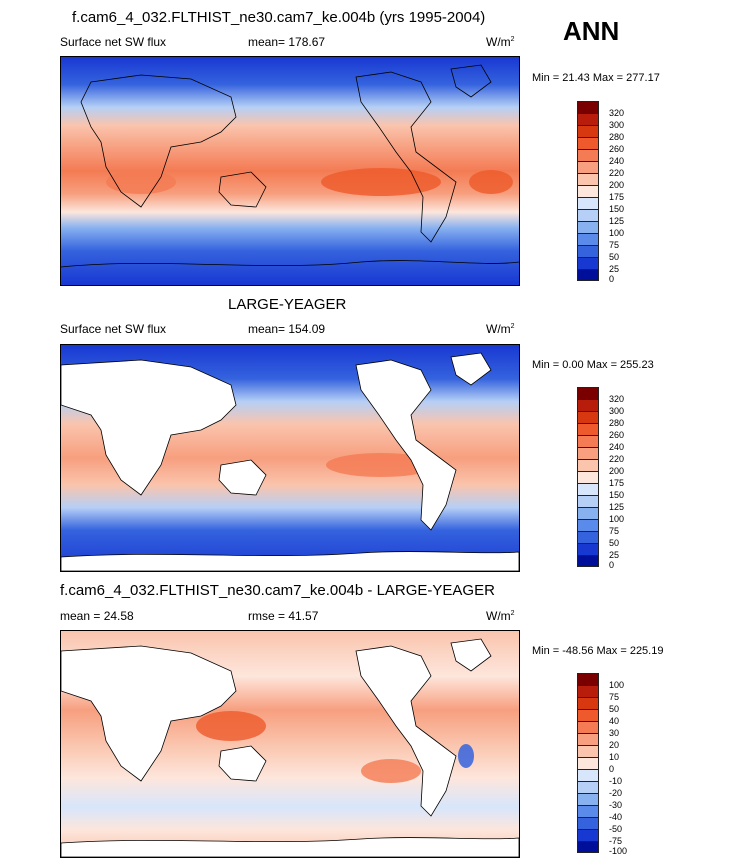 The width and height of the screenshot is (732, 865). What do you see at coordinates (287, 42) in the screenshot?
I see `panel-1-mean-label: mean= 178.67` at bounding box center [287, 42].